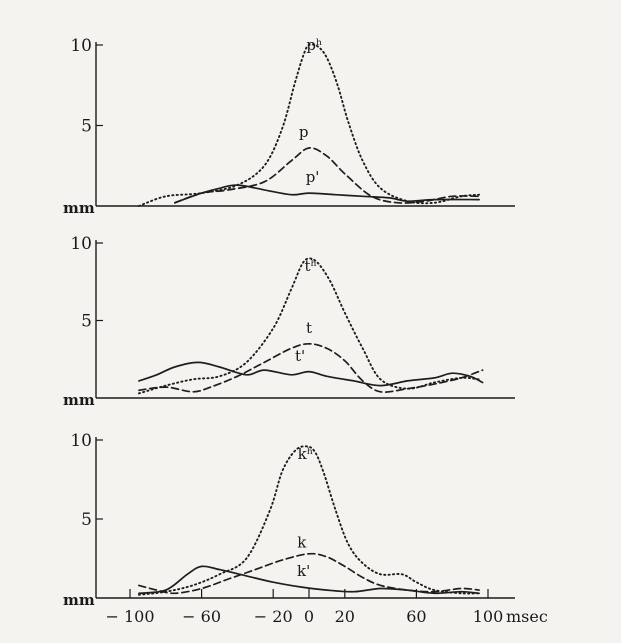 This screenshot has width=621, height=643. What do you see at coordinates (311, 374) in the screenshot?
I see `series-line-t-prime` at bounding box center [311, 374].